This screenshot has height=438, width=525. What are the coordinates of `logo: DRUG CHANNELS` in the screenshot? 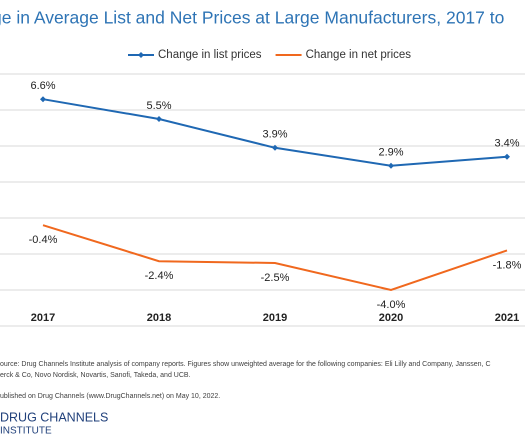 It's located at (54, 417).